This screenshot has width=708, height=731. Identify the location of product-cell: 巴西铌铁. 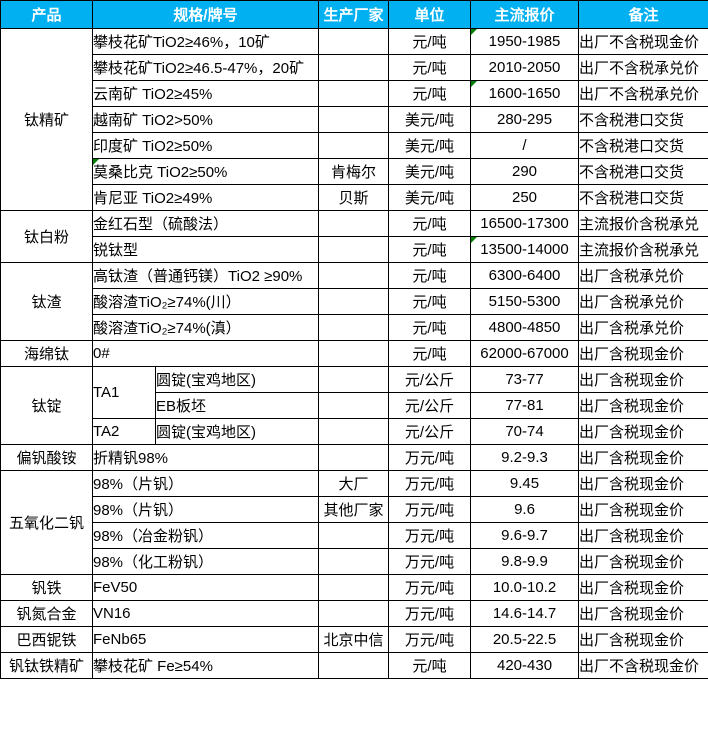
(46, 639).